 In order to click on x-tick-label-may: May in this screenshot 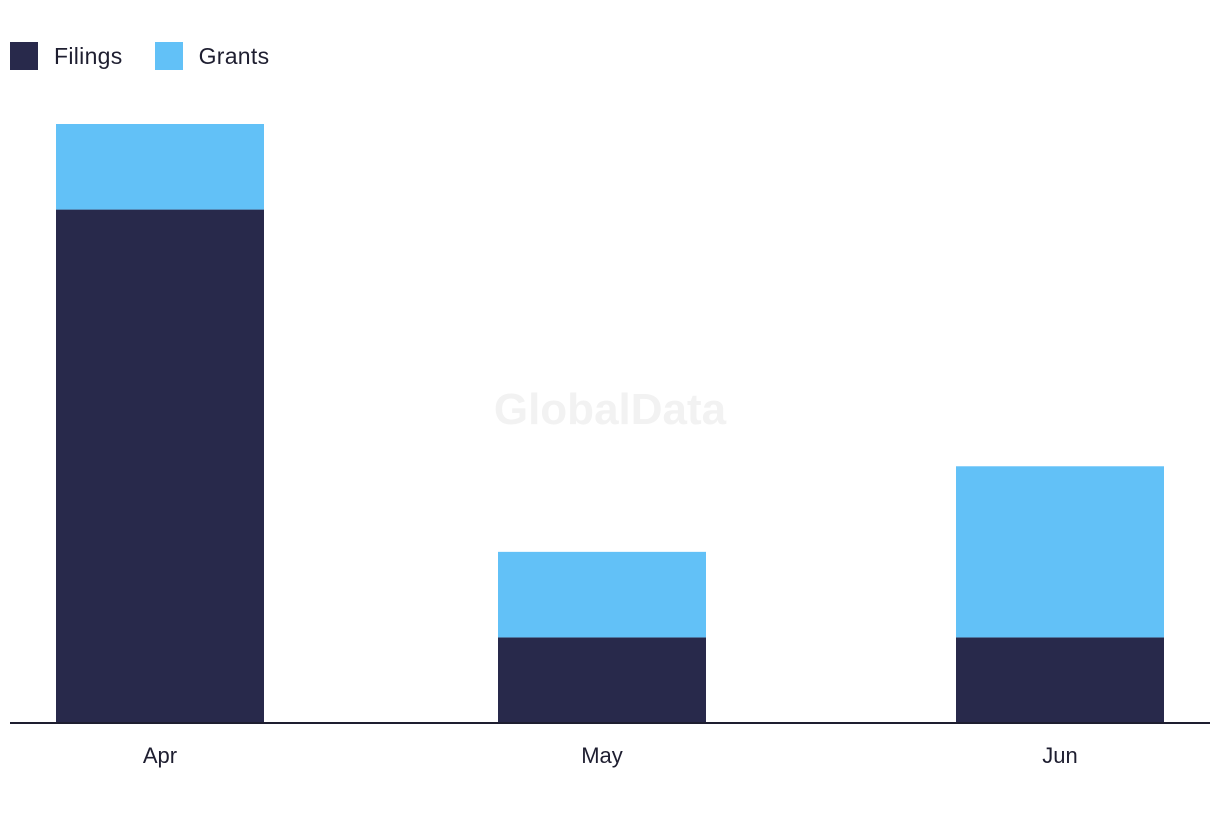, I will do `click(602, 755)`.